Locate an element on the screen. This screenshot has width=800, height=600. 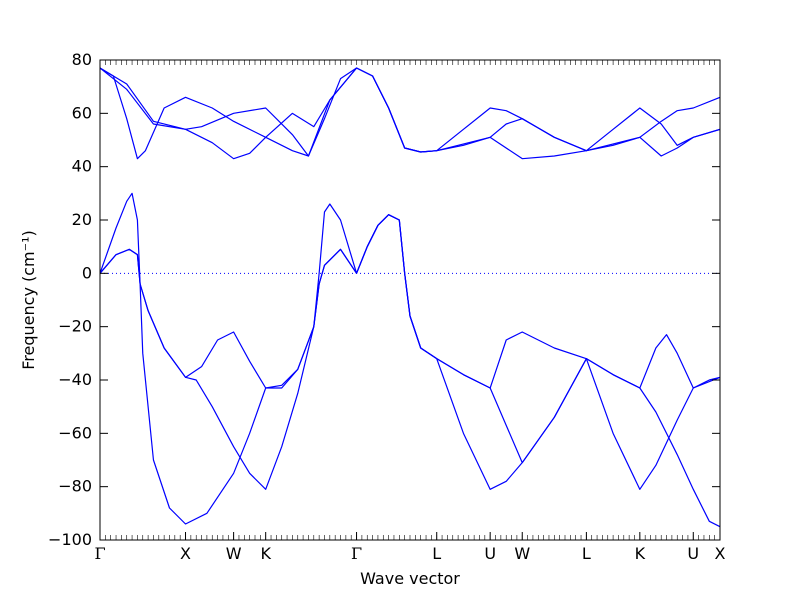
y-tick-label: −60 is located at coordinates (75, 432).